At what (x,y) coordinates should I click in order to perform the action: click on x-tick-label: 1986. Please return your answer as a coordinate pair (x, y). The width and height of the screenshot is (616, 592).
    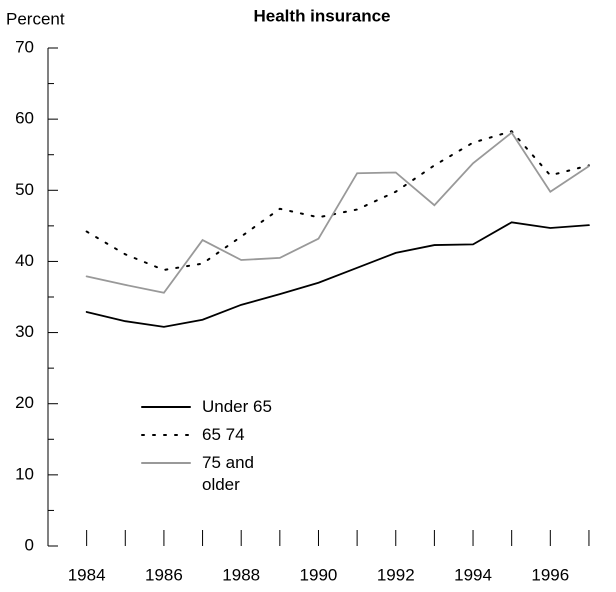
    Looking at the image, I should click on (164, 574).